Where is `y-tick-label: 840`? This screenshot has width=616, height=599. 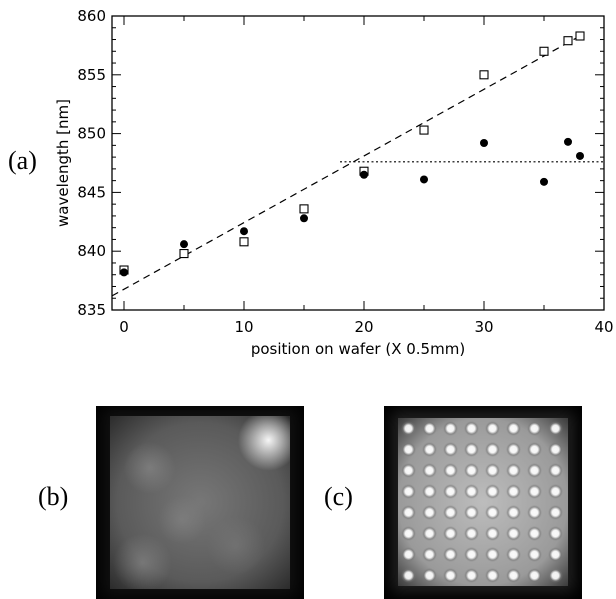
y-tick-label: 840 is located at coordinates (91, 251).